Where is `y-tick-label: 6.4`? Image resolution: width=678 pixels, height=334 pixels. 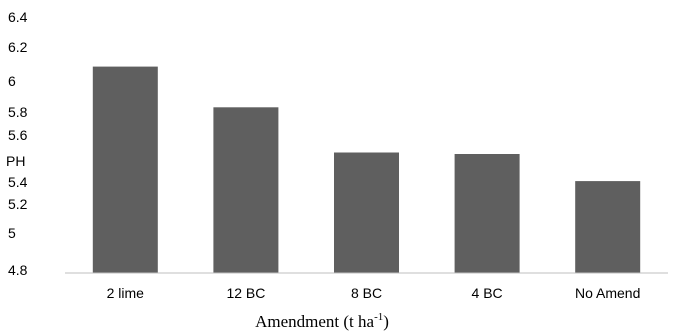 y-tick-label: 6.4 is located at coordinates (18, 17).